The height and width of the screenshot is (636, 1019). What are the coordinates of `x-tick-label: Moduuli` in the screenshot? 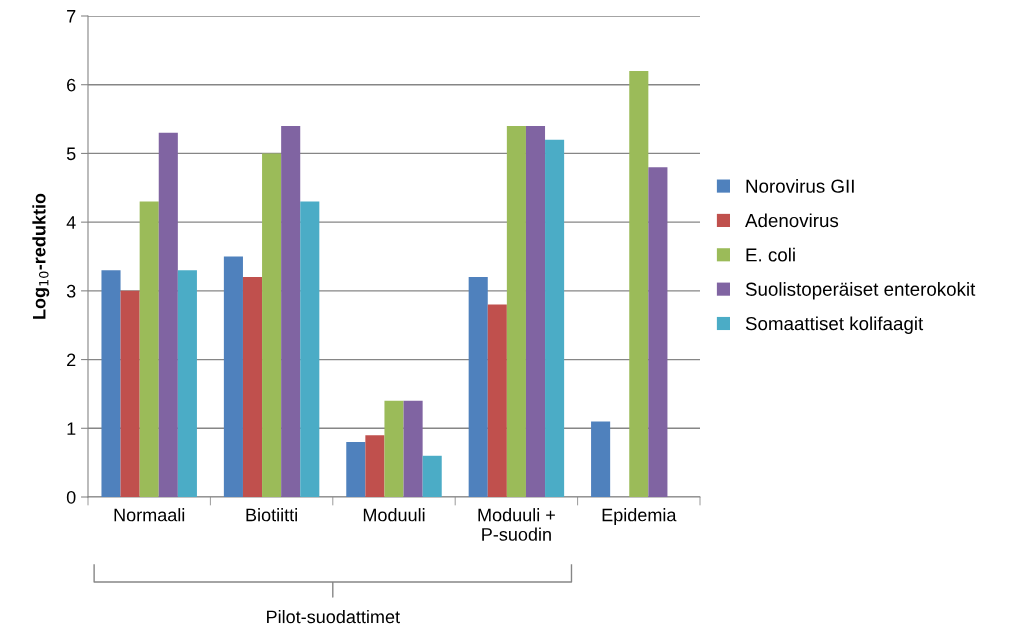 It's located at (394, 515).